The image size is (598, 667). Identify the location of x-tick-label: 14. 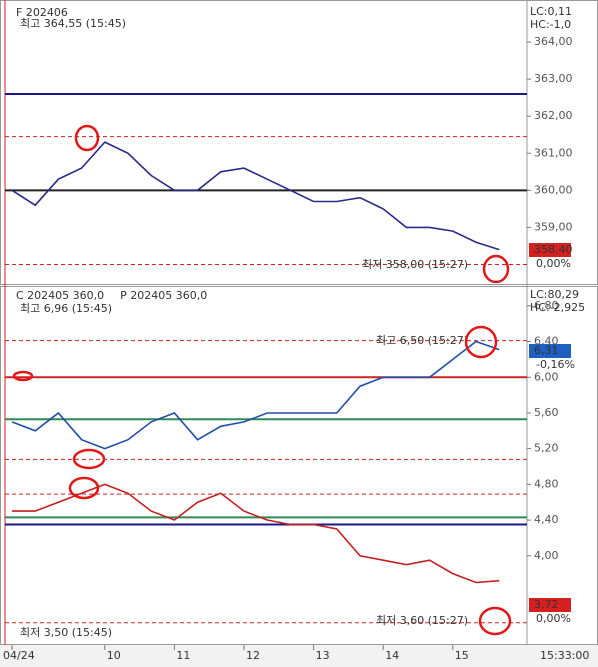
(392, 655).